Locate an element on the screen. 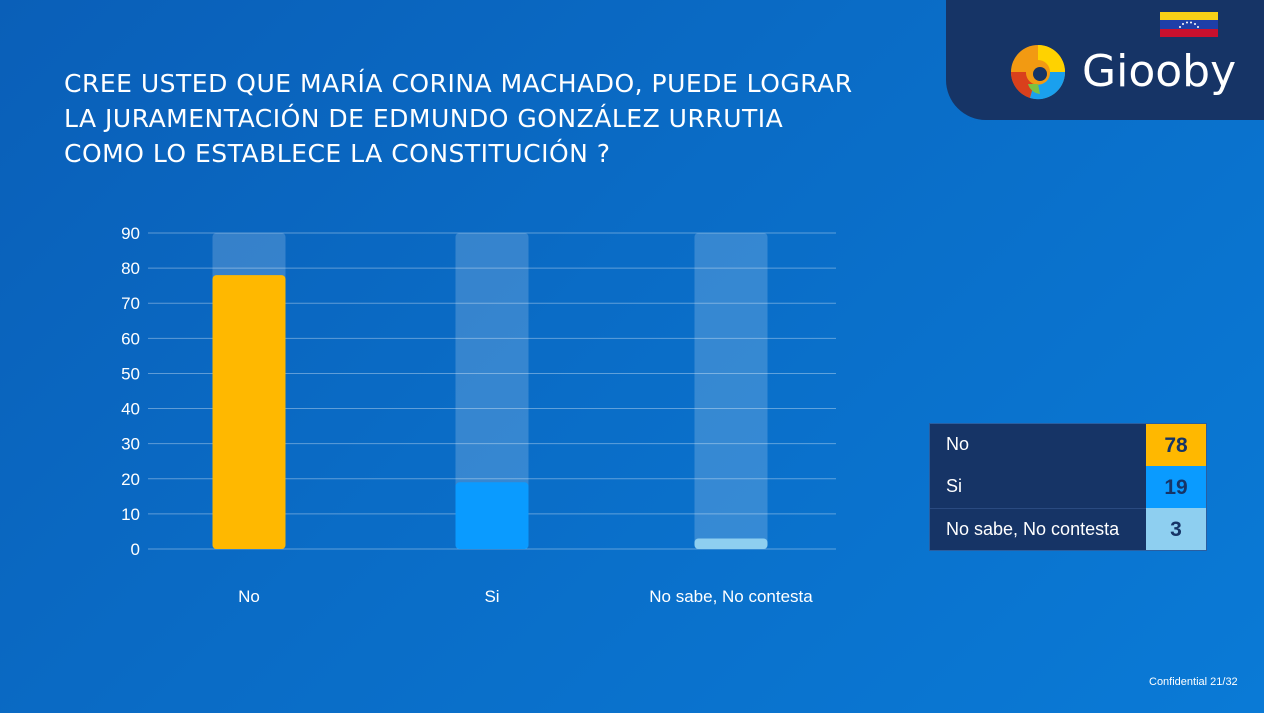 Image resolution: width=1264 pixels, height=713 pixels. brand-header: Giooby is located at coordinates (1105, 60).